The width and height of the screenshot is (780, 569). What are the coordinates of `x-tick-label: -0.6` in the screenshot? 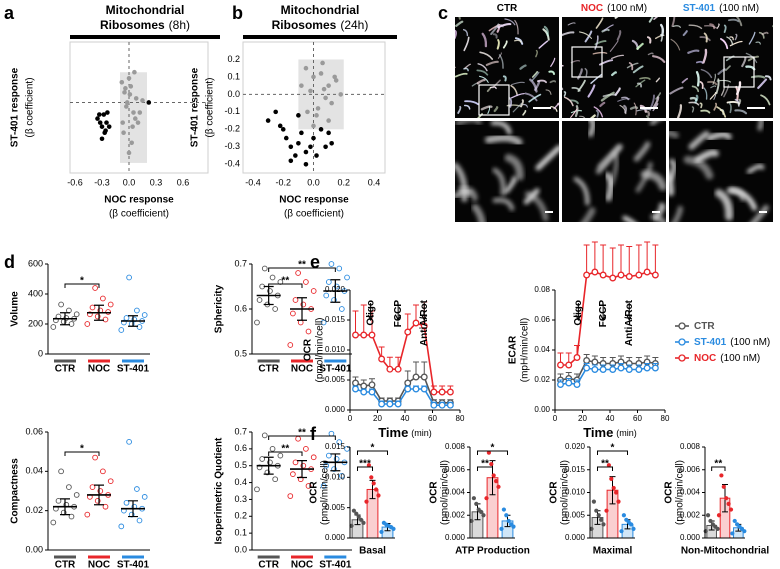 It's located at (75, 182).